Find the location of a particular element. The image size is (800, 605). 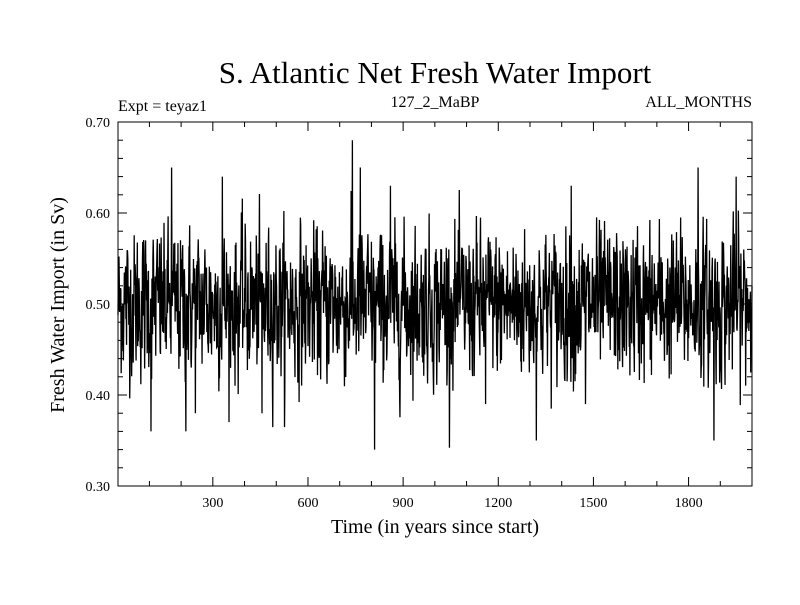

period-label: 127_2_MaBP is located at coordinates (435, 102).